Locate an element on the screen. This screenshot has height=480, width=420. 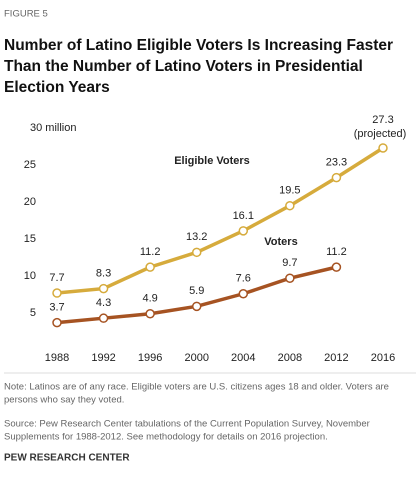
x-tick-label: 1992 is located at coordinates (103, 358).